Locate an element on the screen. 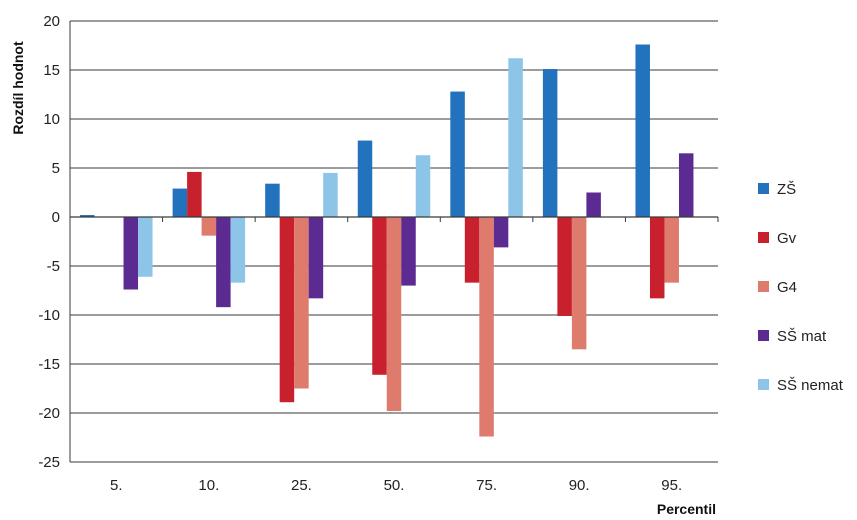 The width and height of the screenshot is (857, 520). x-tick-label: 10. is located at coordinates (208, 485).